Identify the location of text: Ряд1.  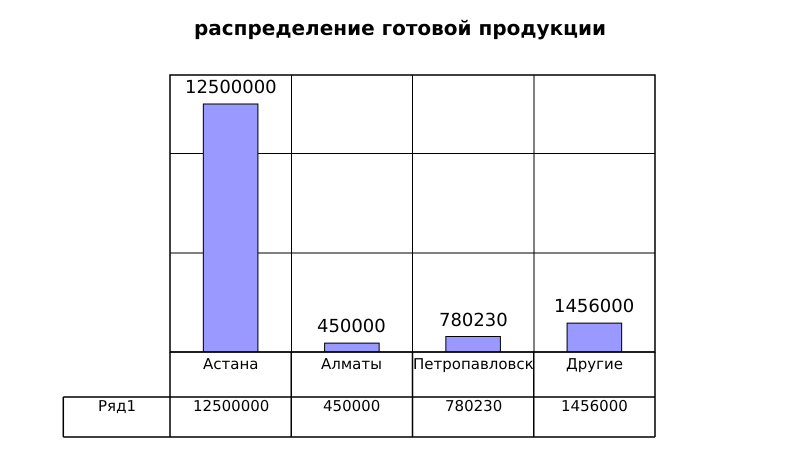
(117, 406).